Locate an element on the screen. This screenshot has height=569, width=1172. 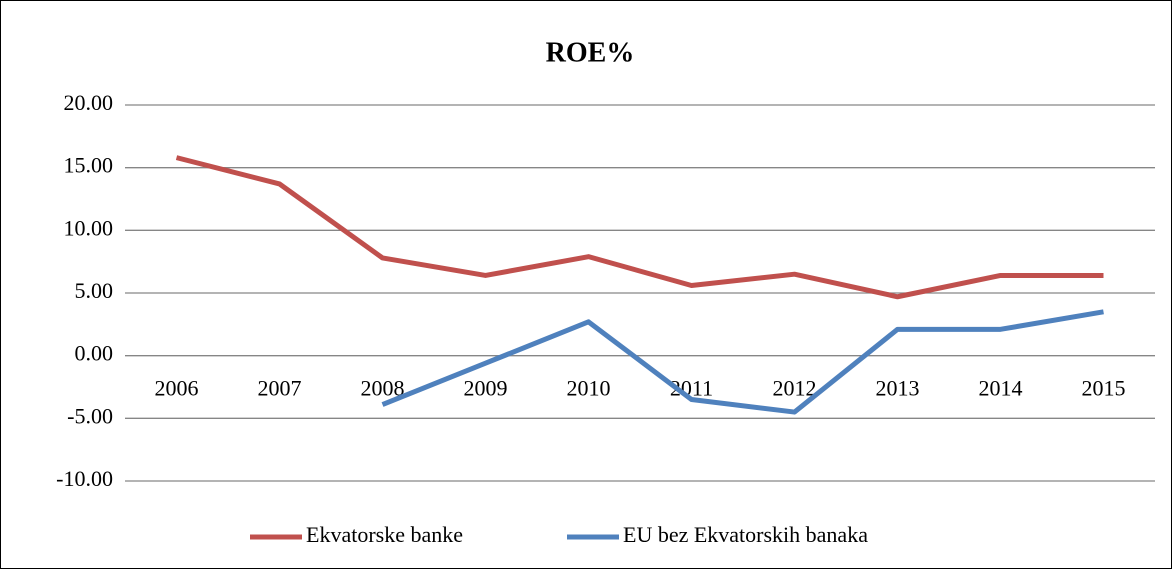
x-tick-label: 2006 is located at coordinates (177, 388).